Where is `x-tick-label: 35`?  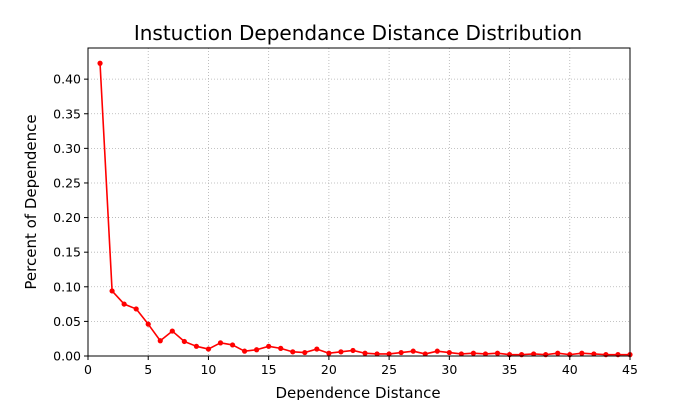 x-tick-label: 35 is located at coordinates (510, 369).